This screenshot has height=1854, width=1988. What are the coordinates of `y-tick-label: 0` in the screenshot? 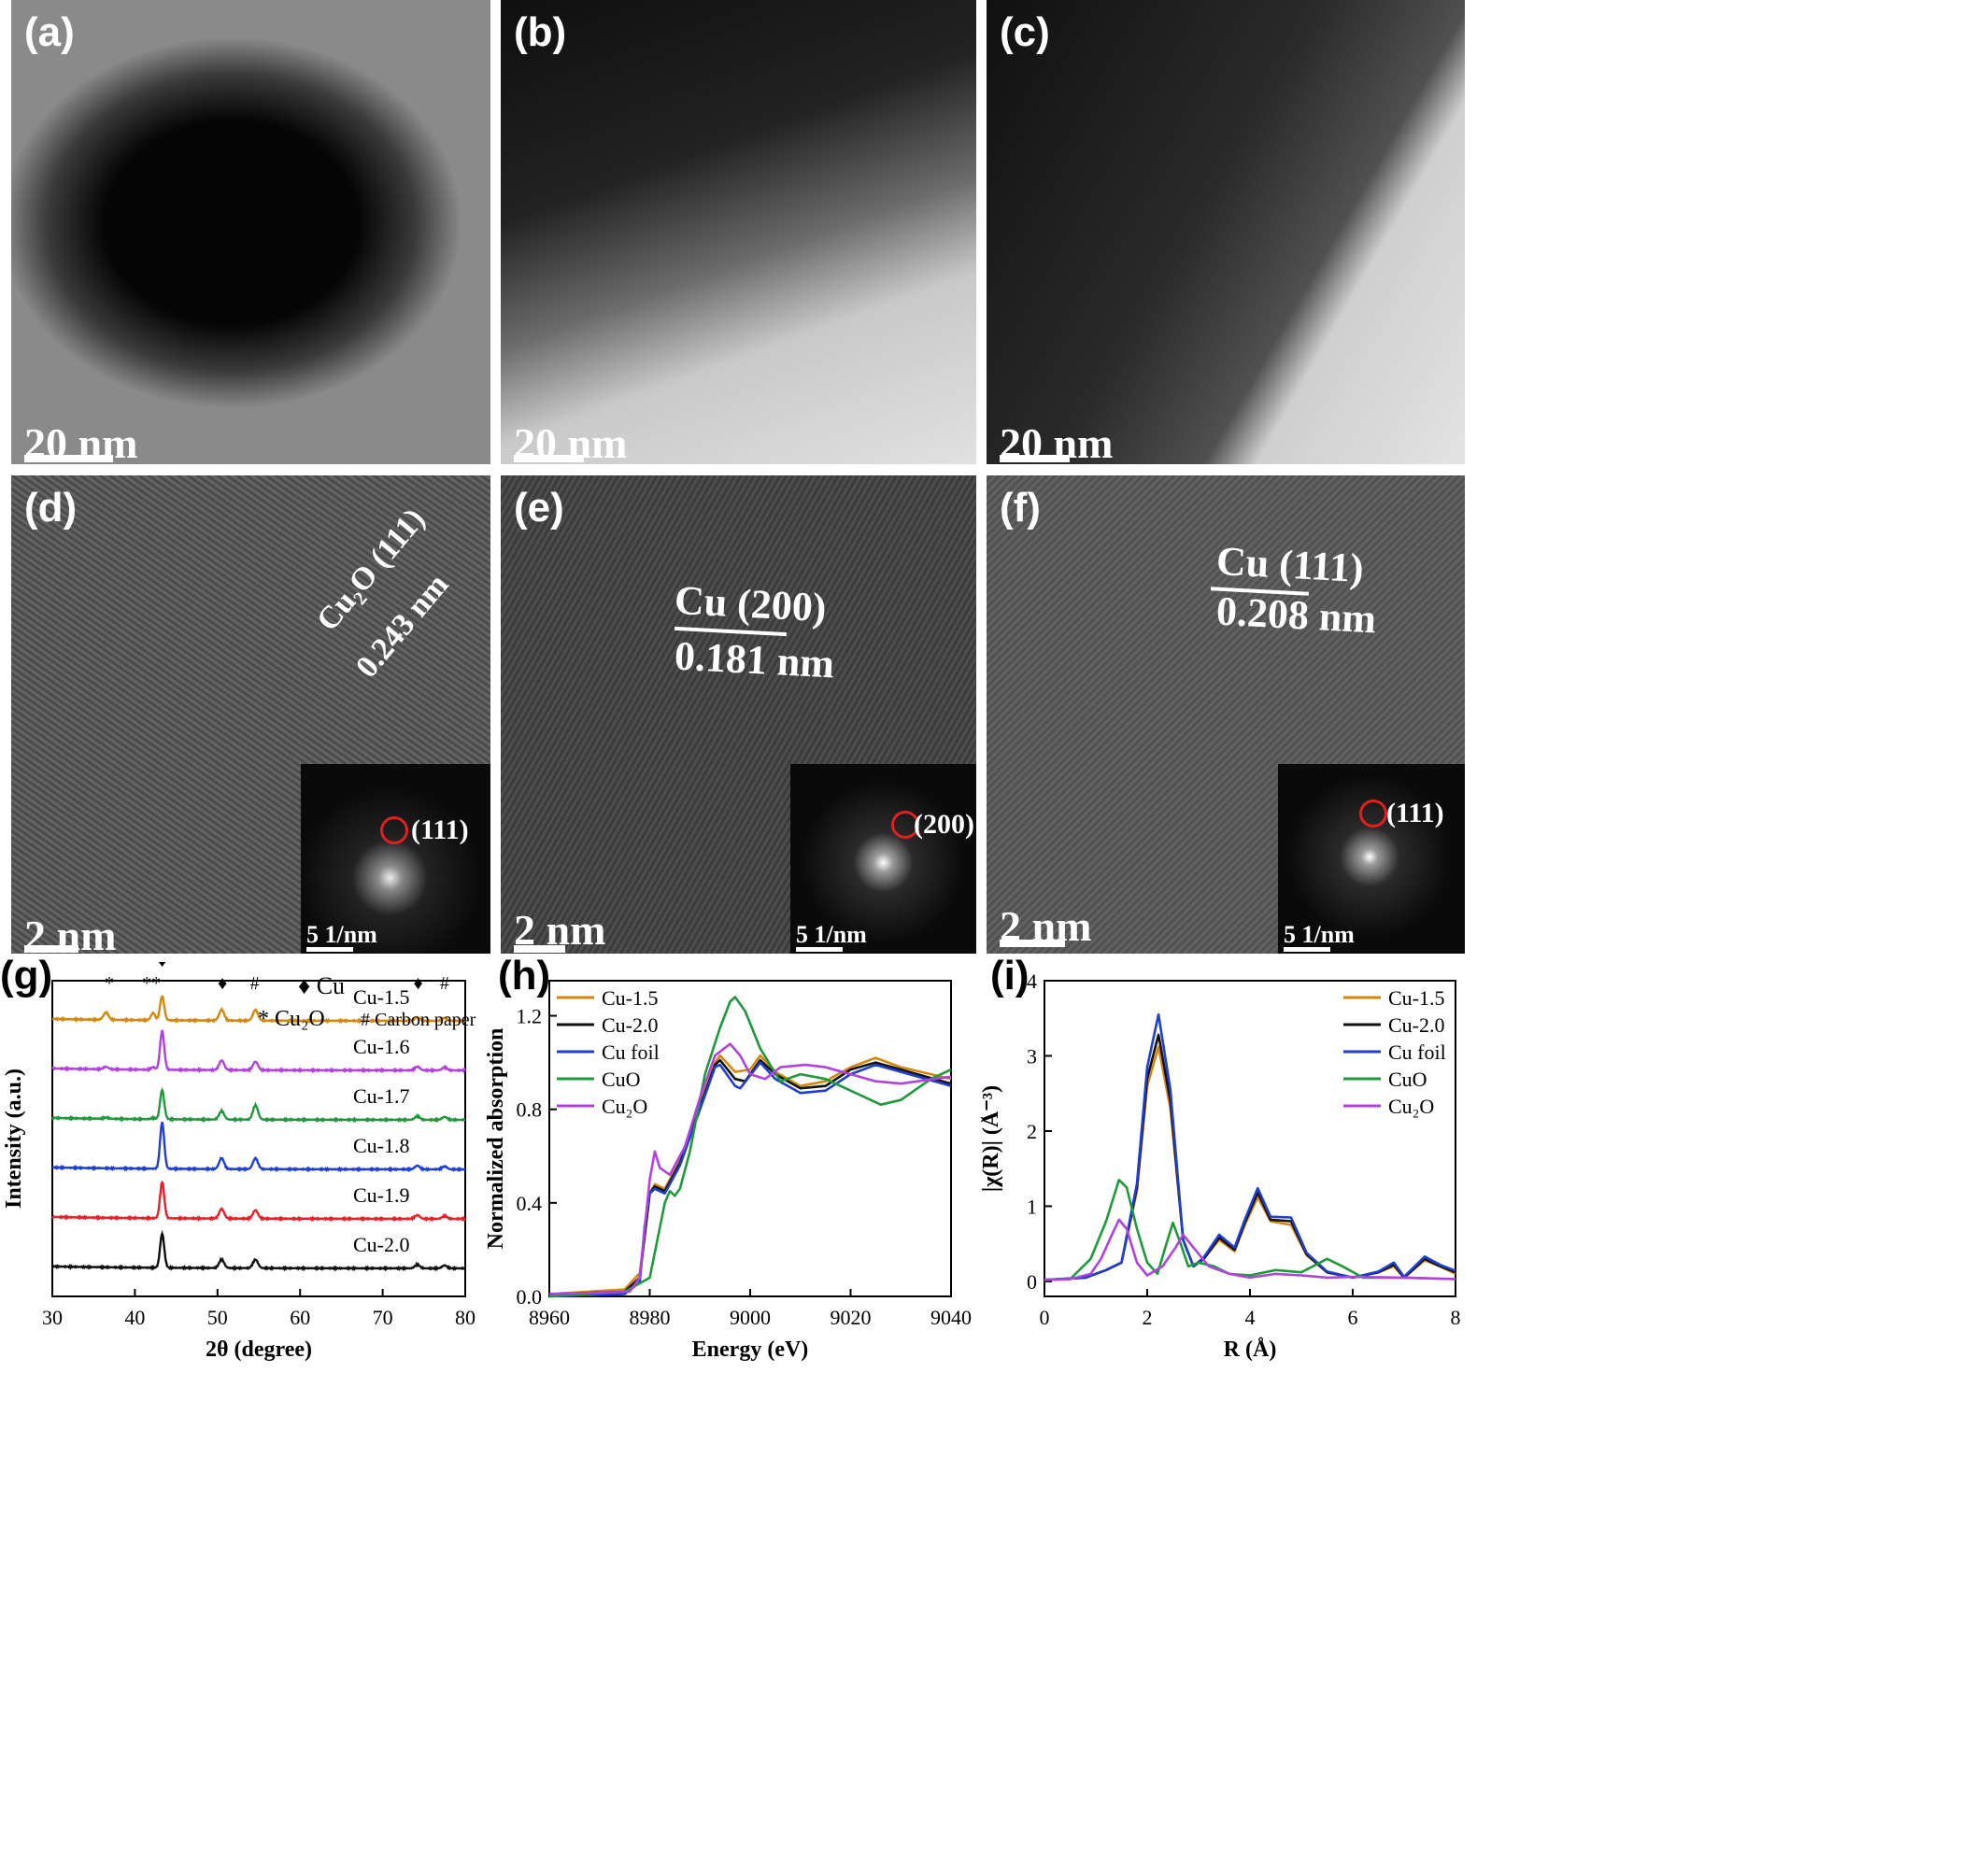 It's located at (1032, 1282).